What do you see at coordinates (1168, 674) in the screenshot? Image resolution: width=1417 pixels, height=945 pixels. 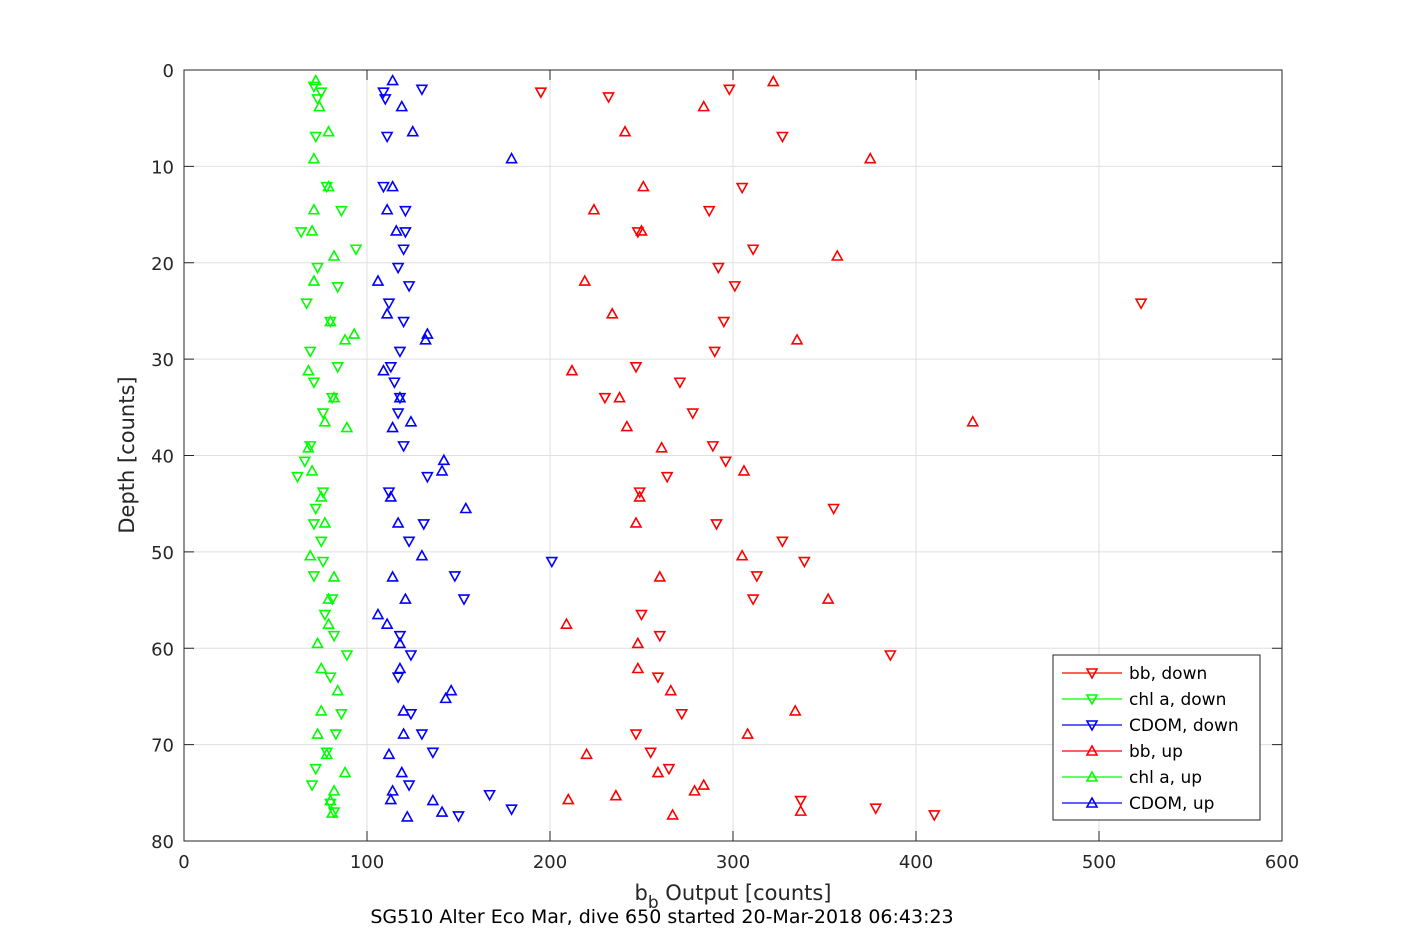 I see `legend-label: bb, down` at bounding box center [1168, 674].